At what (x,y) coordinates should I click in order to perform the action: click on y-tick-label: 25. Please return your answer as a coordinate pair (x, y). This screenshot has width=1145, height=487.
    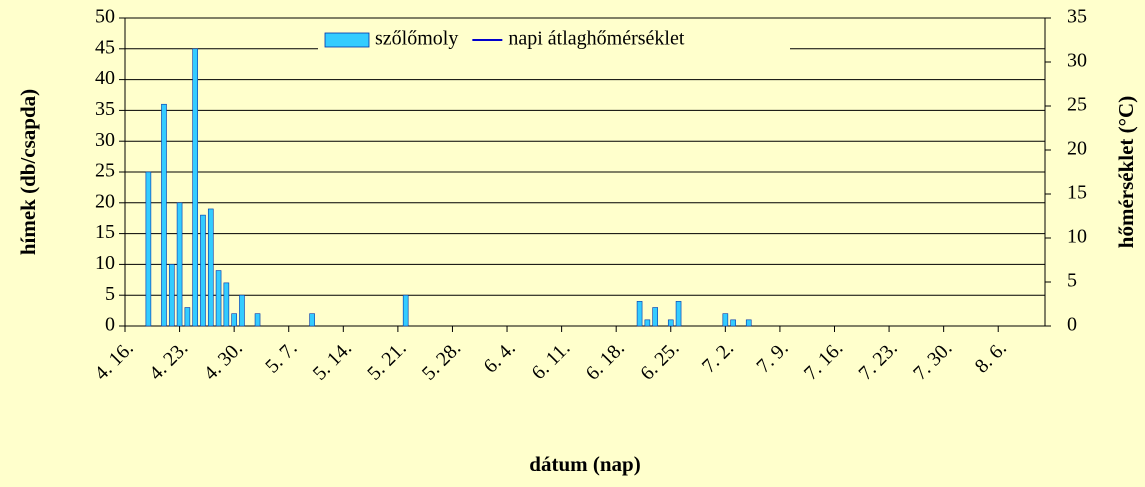
    Looking at the image, I should click on (105, 171).